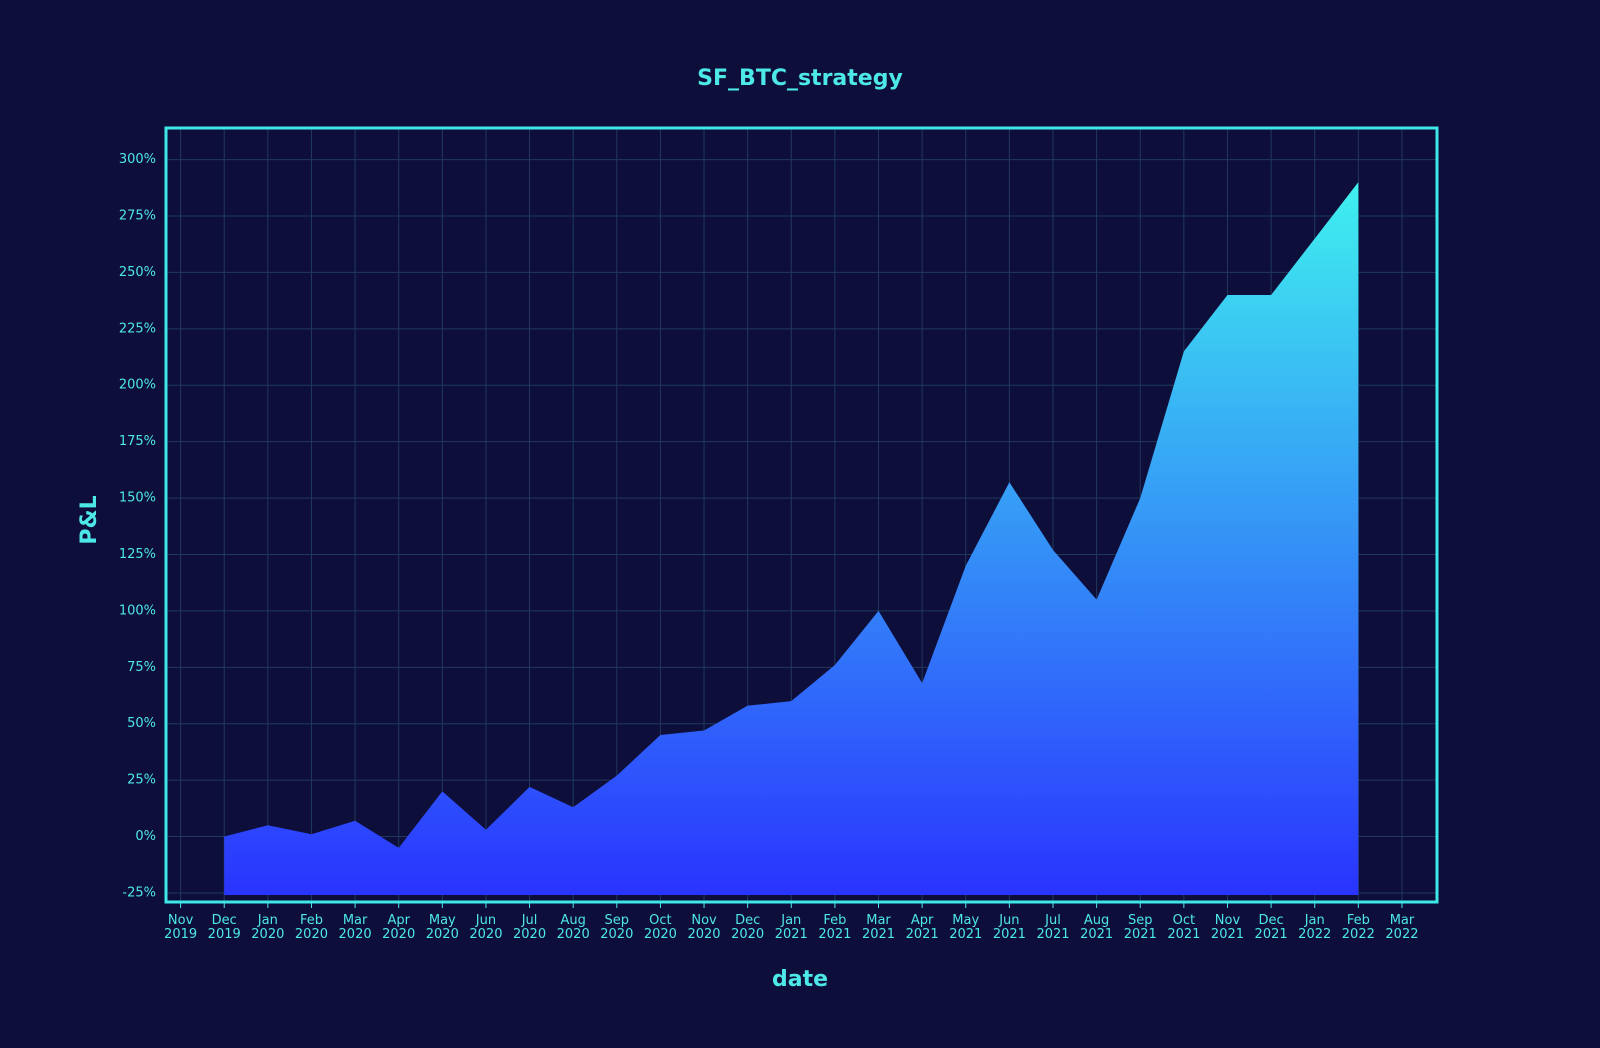  Describe the element at coordinates (1140, 927) in the screenshot. I see `x-tick-label: Sep 2021` at that location.